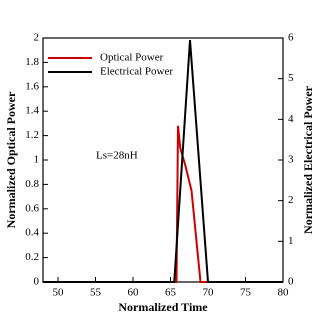 The width and height of the screenshot is (320, 320). Describe the element at coordinates (132, 58) in the screenshot. I see `legend-label: Optical Power` at that location.